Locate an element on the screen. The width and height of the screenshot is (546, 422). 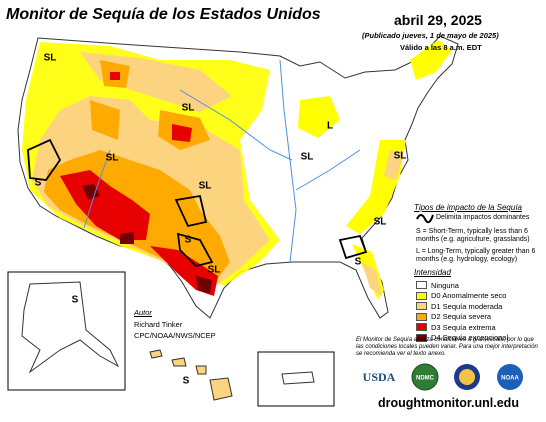
legend-label: D2 Sequía severa is located at coordinates (461, 316).